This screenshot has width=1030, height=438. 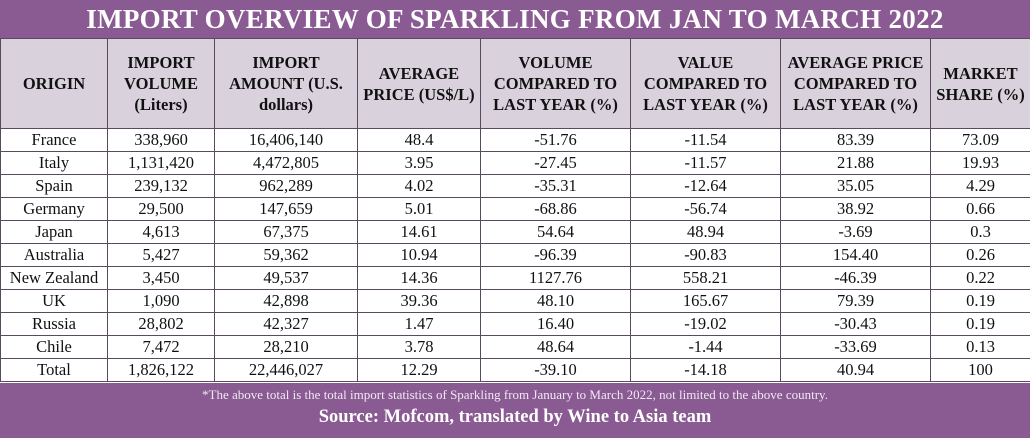 I want to click on column-header: AVERAGE PRICE (US$/L), so click(x=419, y=83).